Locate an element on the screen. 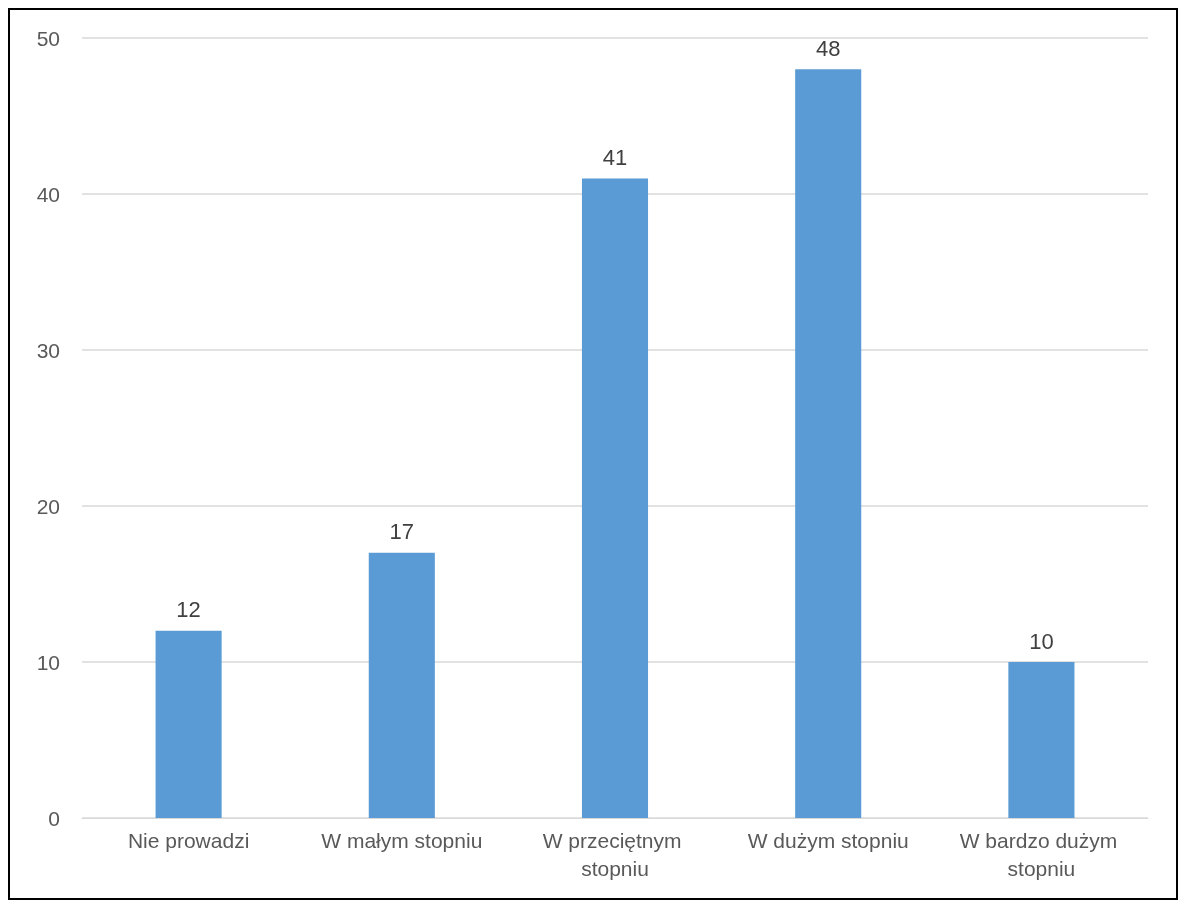 This screenshot has height=908, width=1186. x-tick-label: W przeciętnym stopniu is located at coordinates (615, 854).